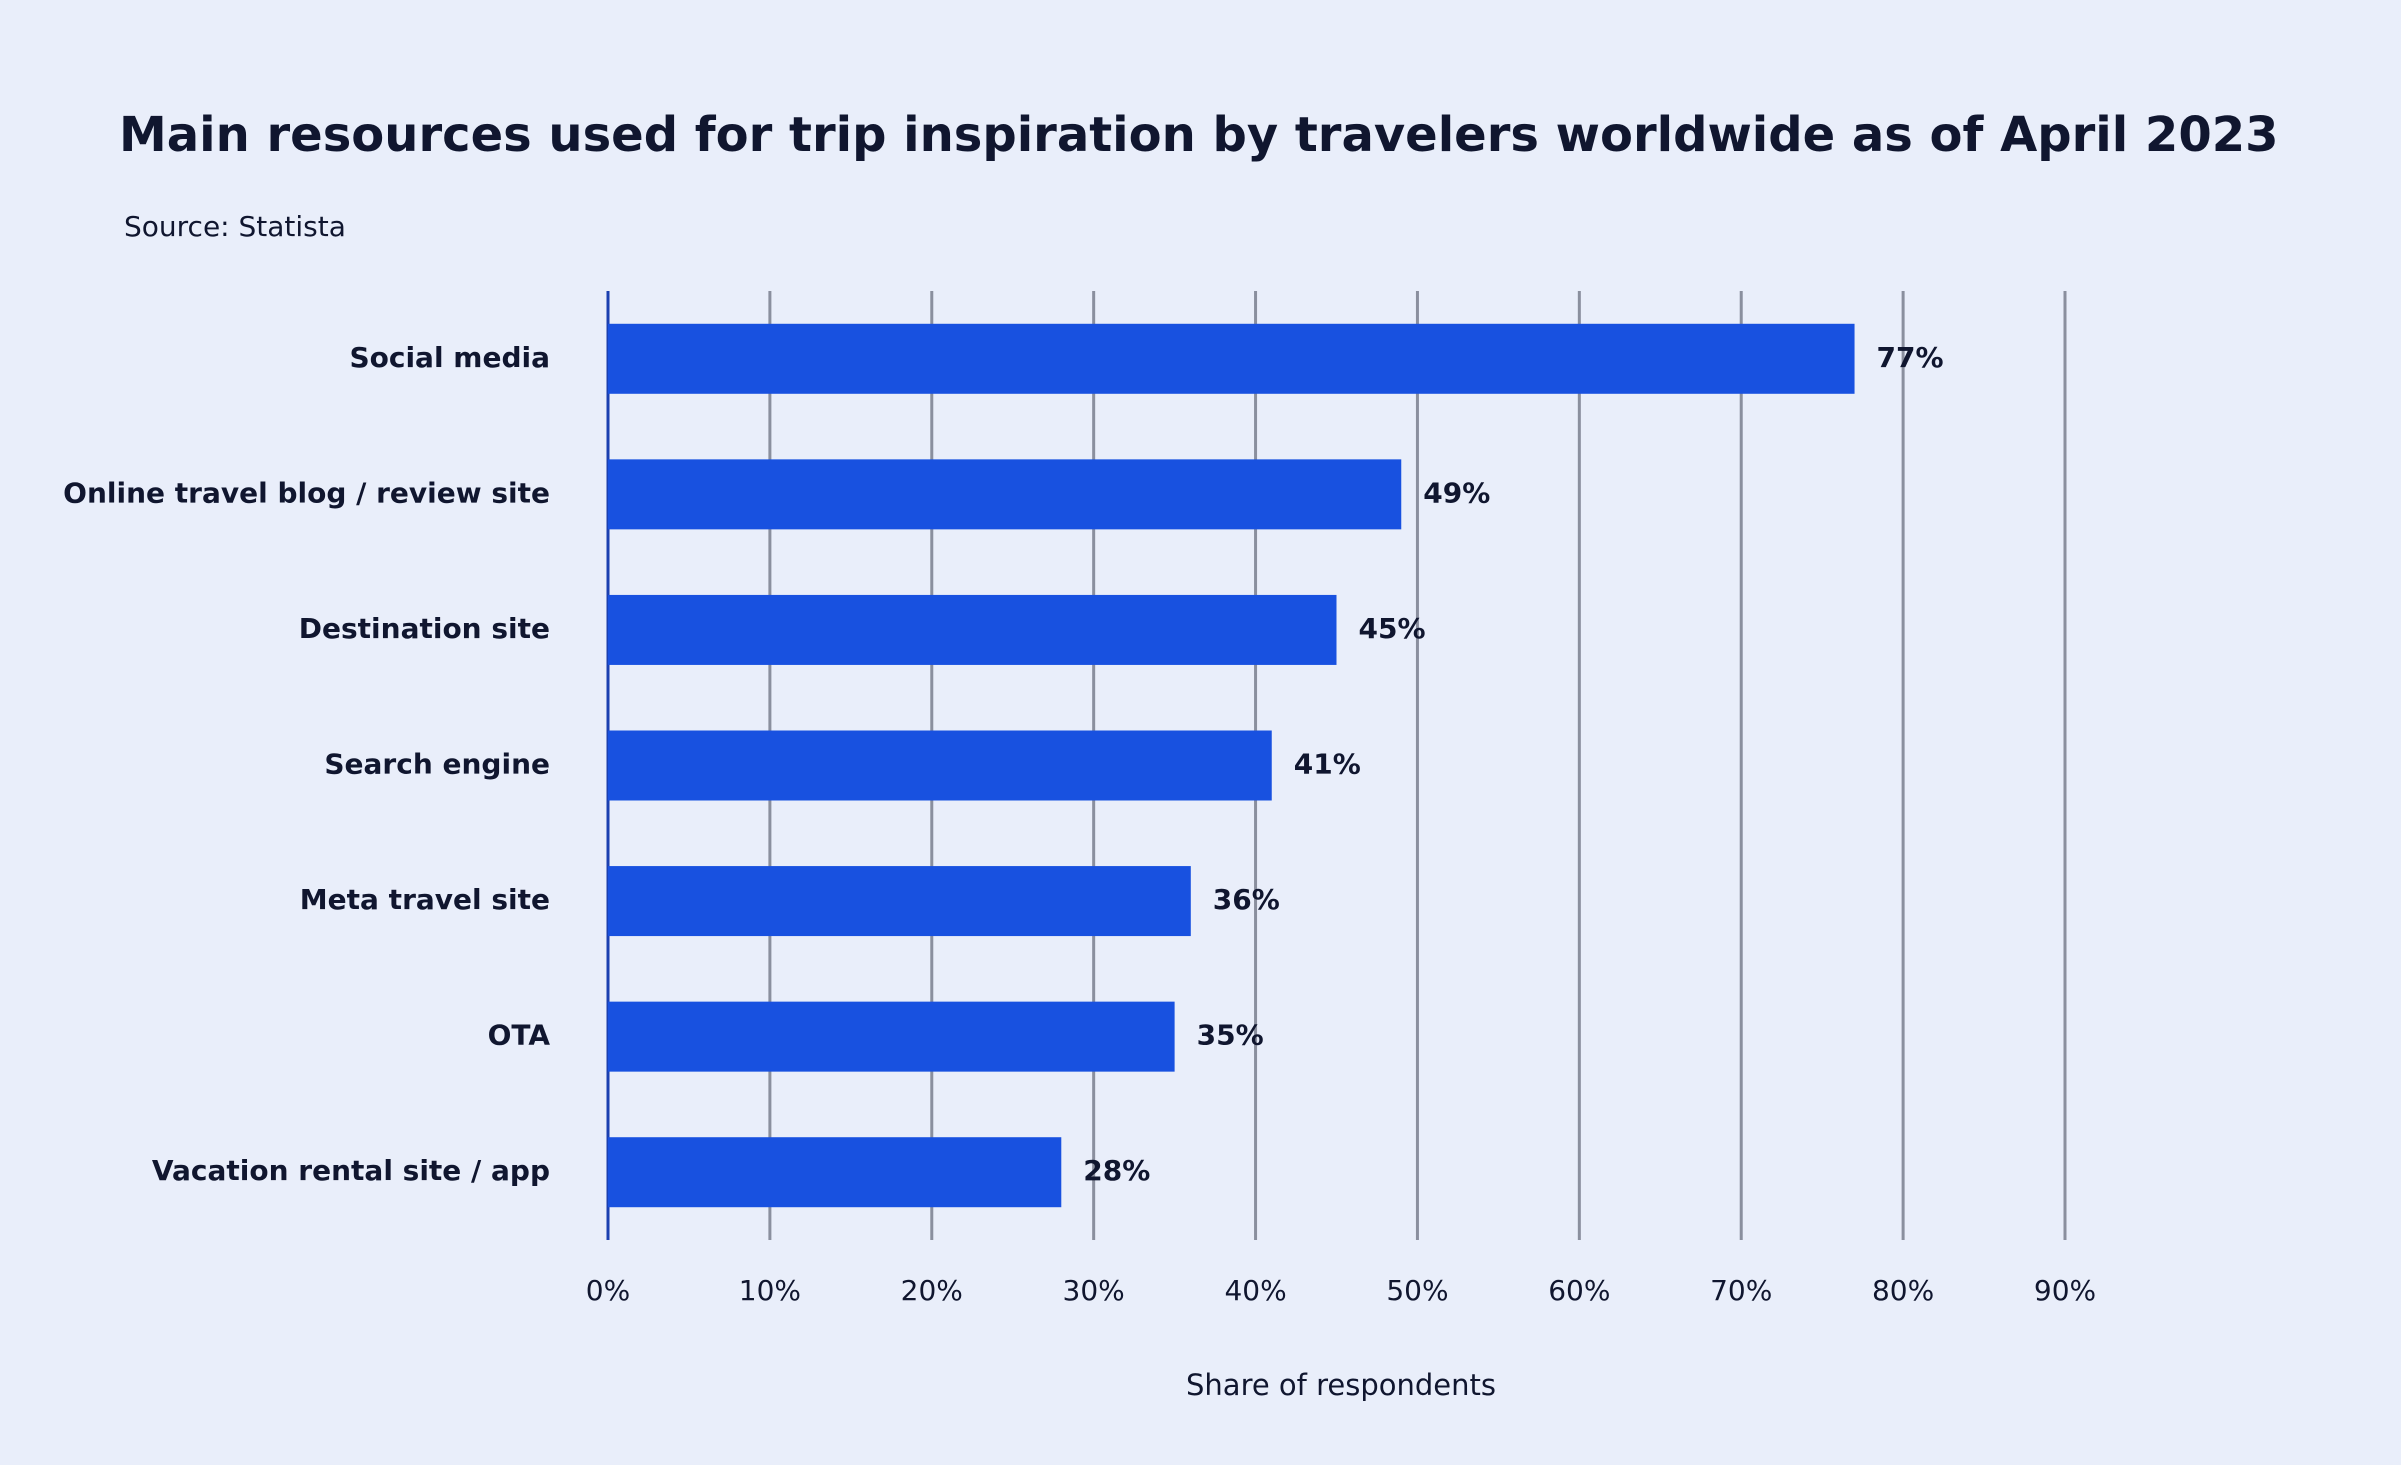 This screenshot has width=2401, height=1465. What do you see at coordinates (306, 492) in the screenshot?
I see `category-label: Online travel blog / review site` at bounding box center [306, 492].